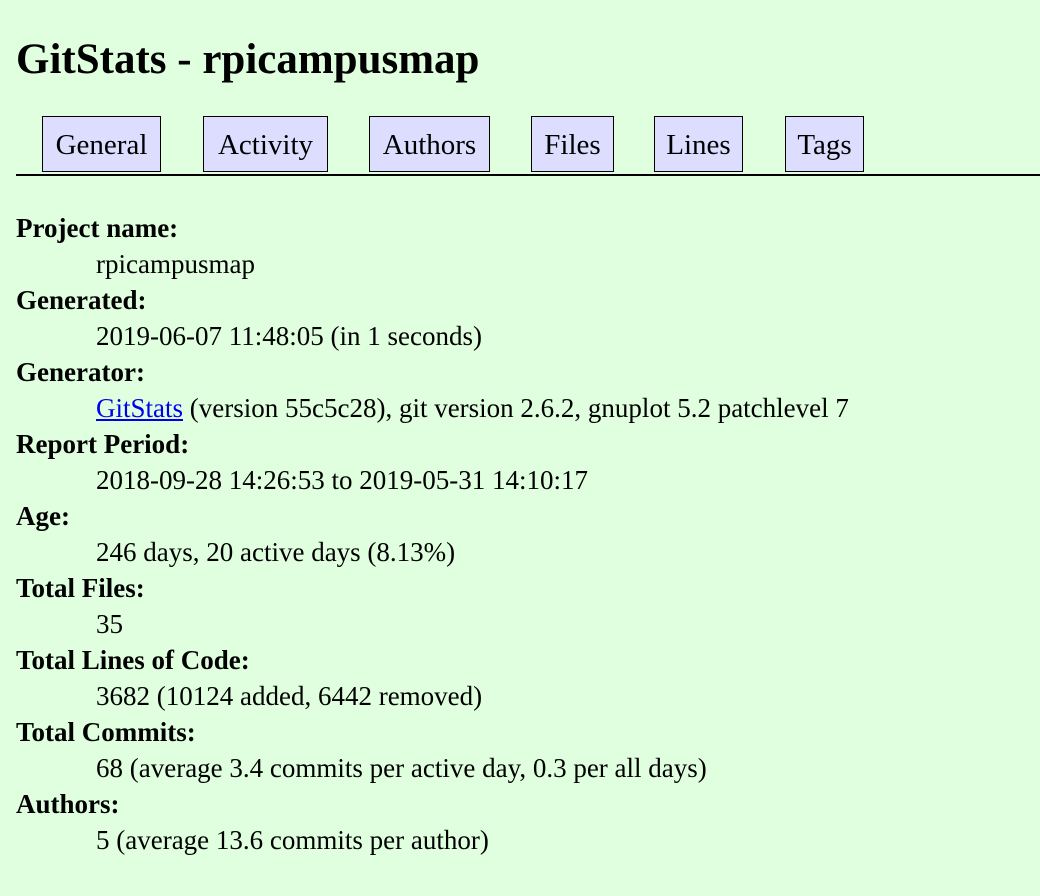 The image size is (1040, 896). What do you see at coordinates (103, 444) in the screenshot?
I see `report-period-label: Report Period:` at bounding box center [103, 444].